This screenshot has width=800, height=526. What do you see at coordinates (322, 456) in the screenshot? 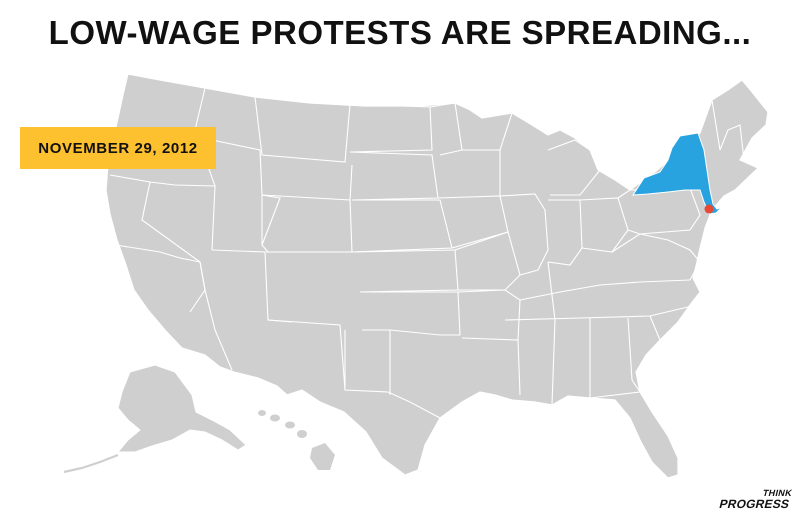
I see `hawaii-big-island` at bounding box center [322, 456].